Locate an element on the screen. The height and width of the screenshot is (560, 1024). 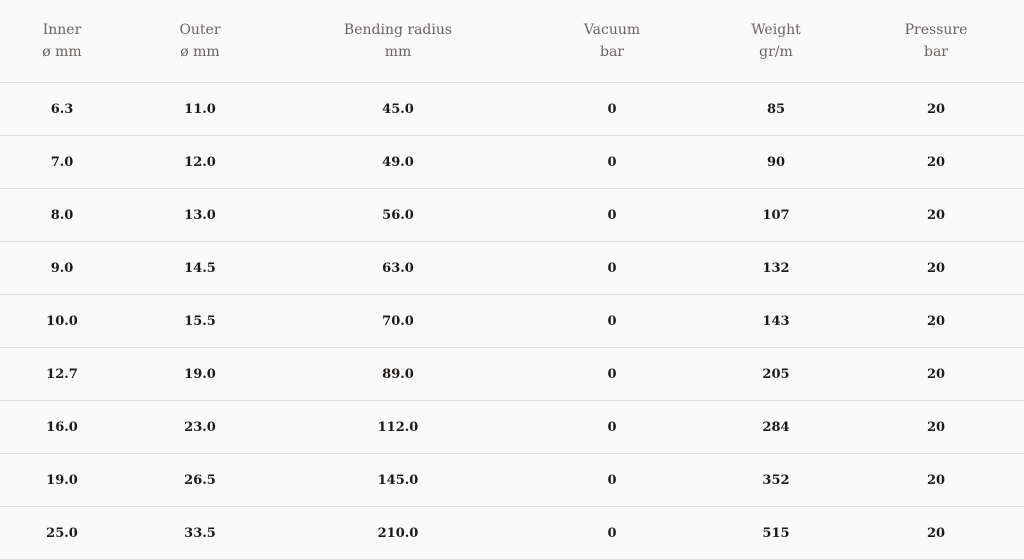
table-row: 19.0 26.5 145.0 0 352 20 is located at coordinates (512, 480).